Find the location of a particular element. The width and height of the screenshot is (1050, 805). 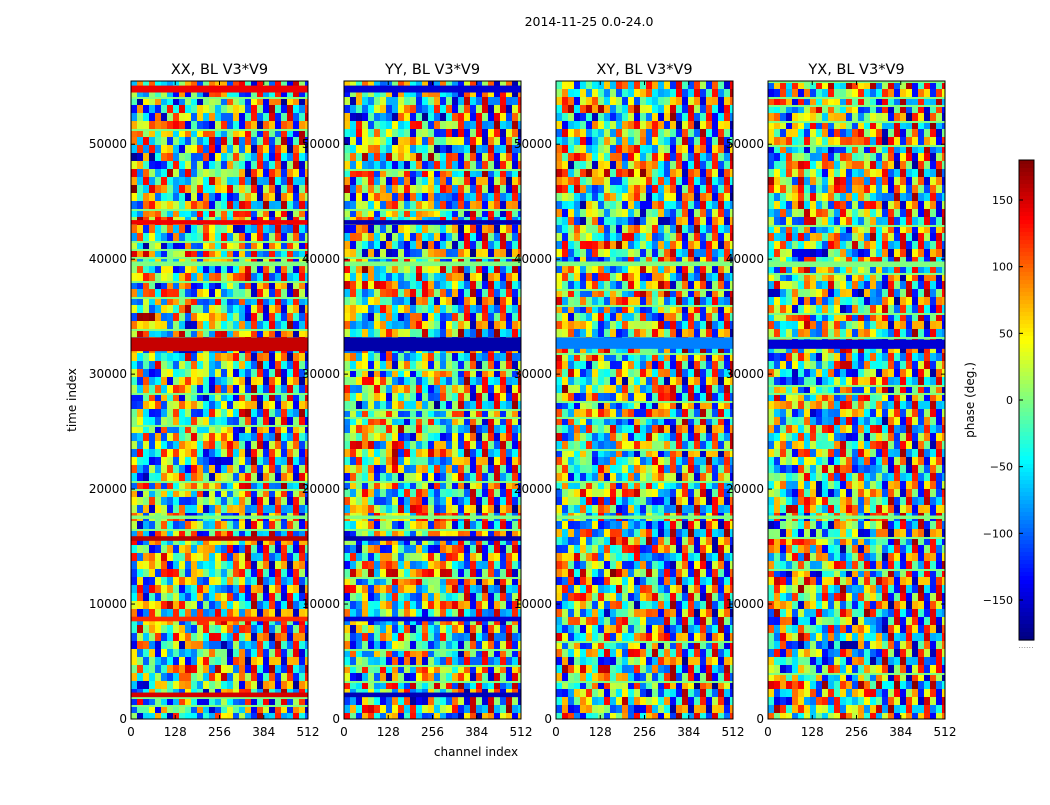

colorbar-tick-label: 50 is located at coordinates (1006, 333).